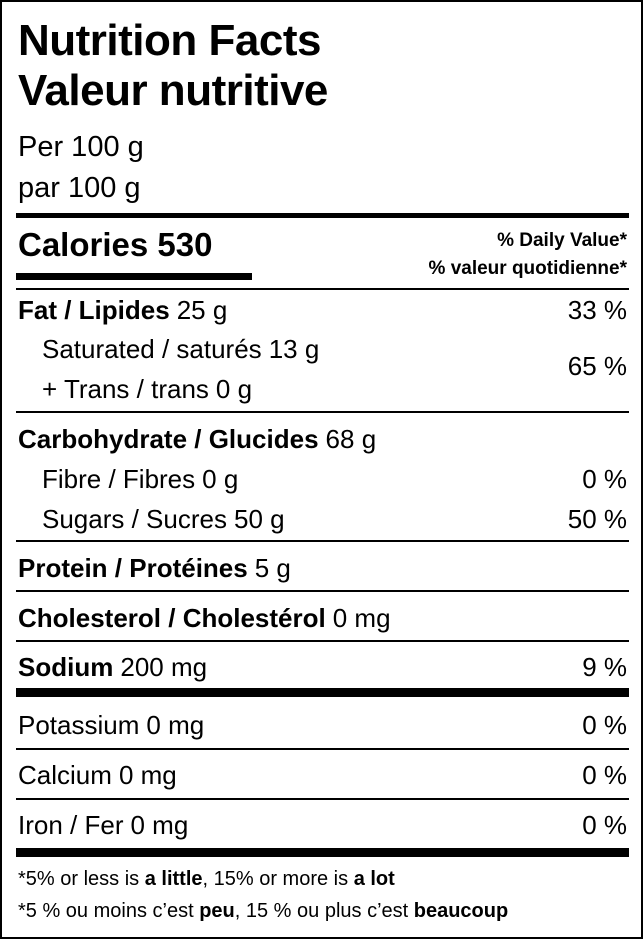 The height and width of the screenshot is (939, 643). Describe the element at coordinates (169, 40) in the screenshot. I see `title: Nutrition Facts` at that location.